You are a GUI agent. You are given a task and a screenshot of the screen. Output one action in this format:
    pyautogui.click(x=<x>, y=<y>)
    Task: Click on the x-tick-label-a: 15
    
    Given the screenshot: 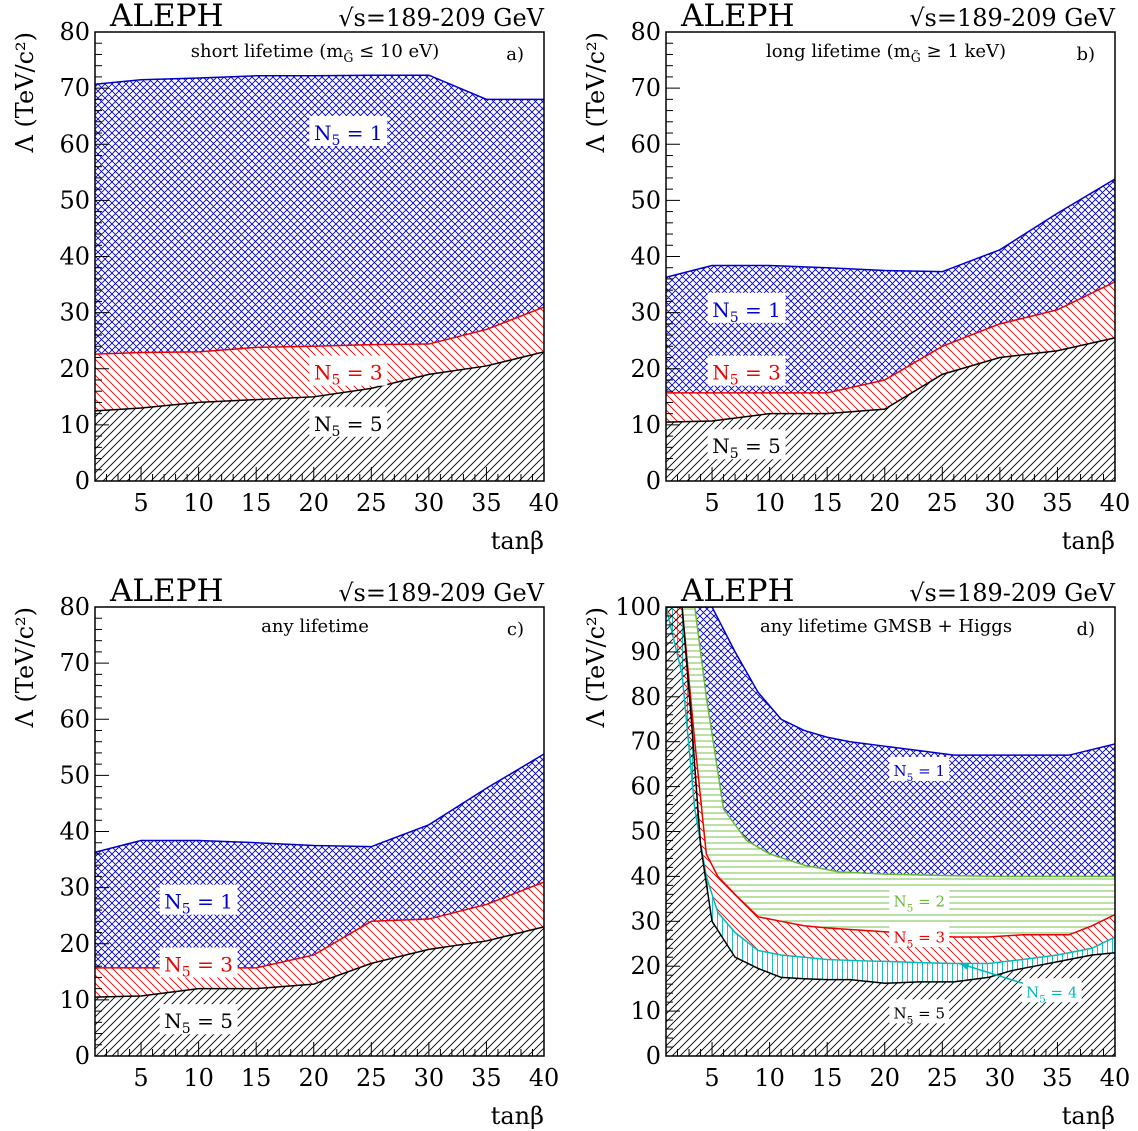 What is the action you would take?
    pyautogui.click(x=256, y=503)
    